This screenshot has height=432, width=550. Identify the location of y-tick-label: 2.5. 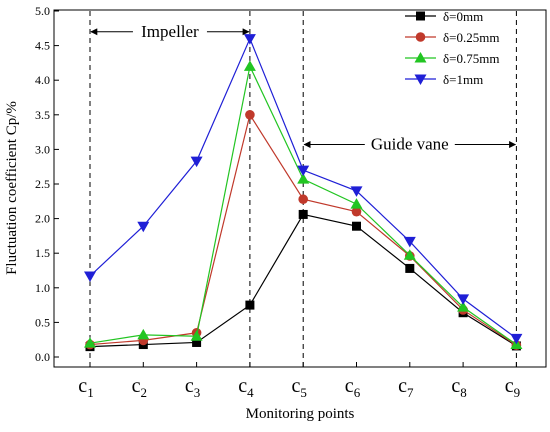
(42, 184).